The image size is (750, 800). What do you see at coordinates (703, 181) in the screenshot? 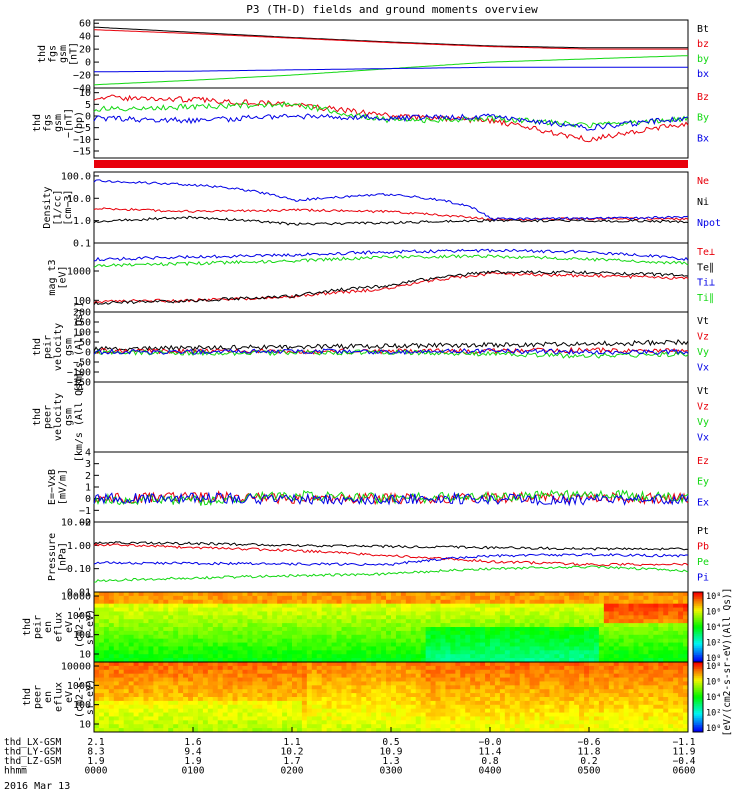
I see `legend-label: Ne` at bounding box center [703, 181].